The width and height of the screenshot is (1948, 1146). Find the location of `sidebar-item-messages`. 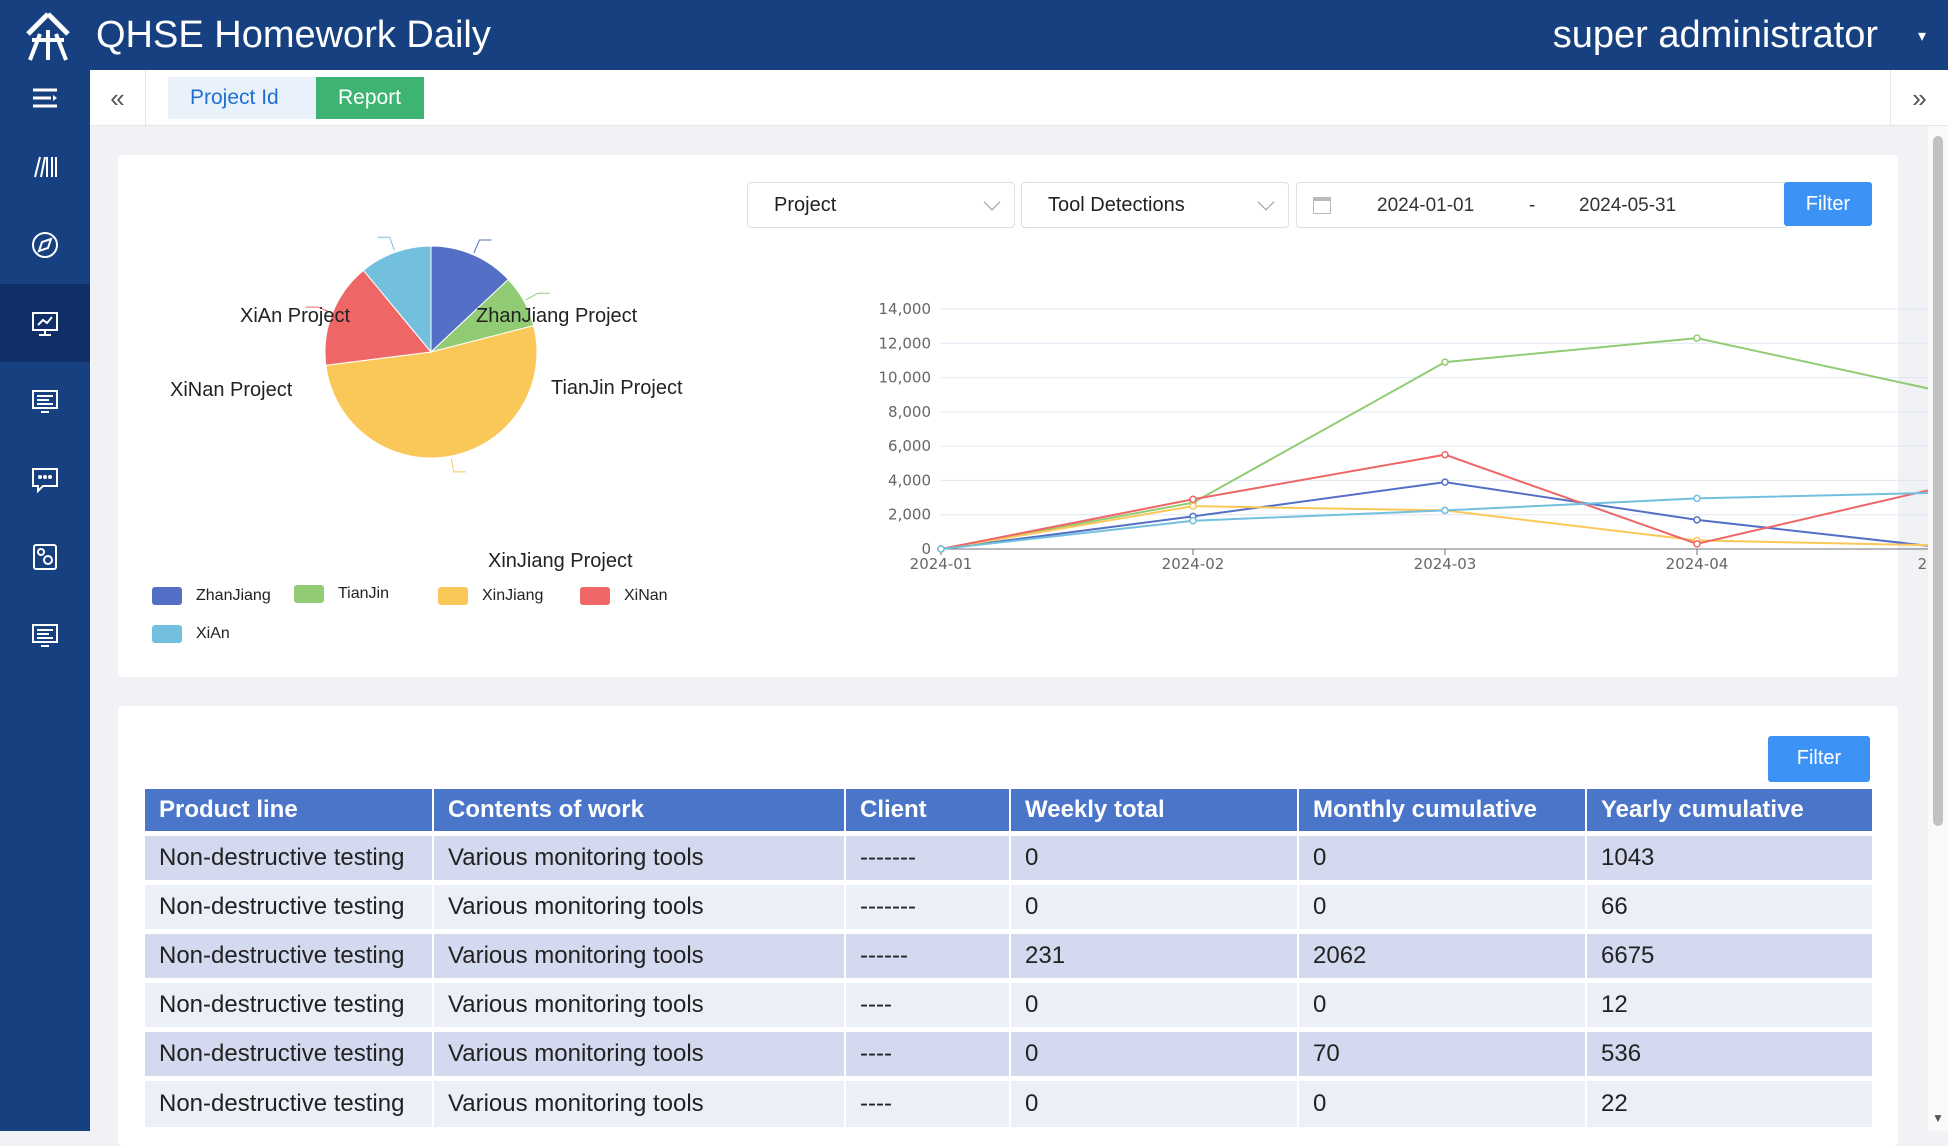

sidebar-item-messages is located at coordinates (45, 479).